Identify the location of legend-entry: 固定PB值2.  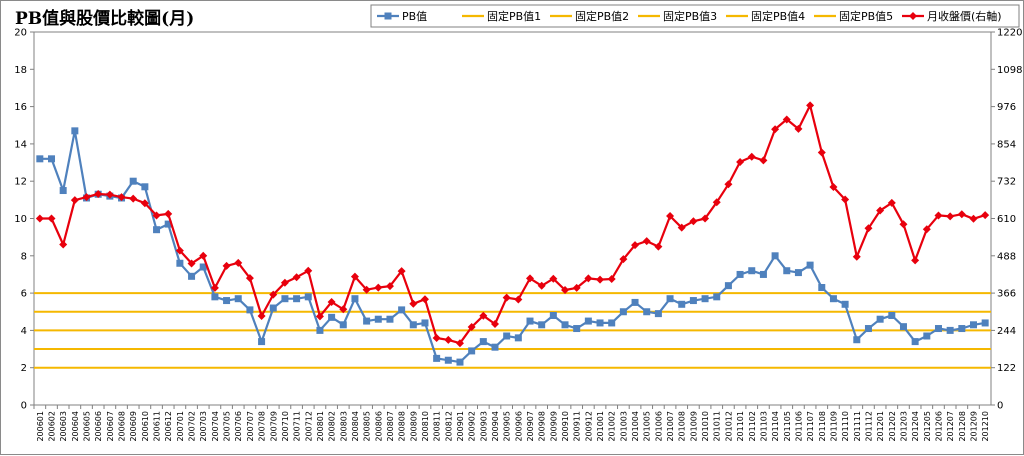
(602, 16).